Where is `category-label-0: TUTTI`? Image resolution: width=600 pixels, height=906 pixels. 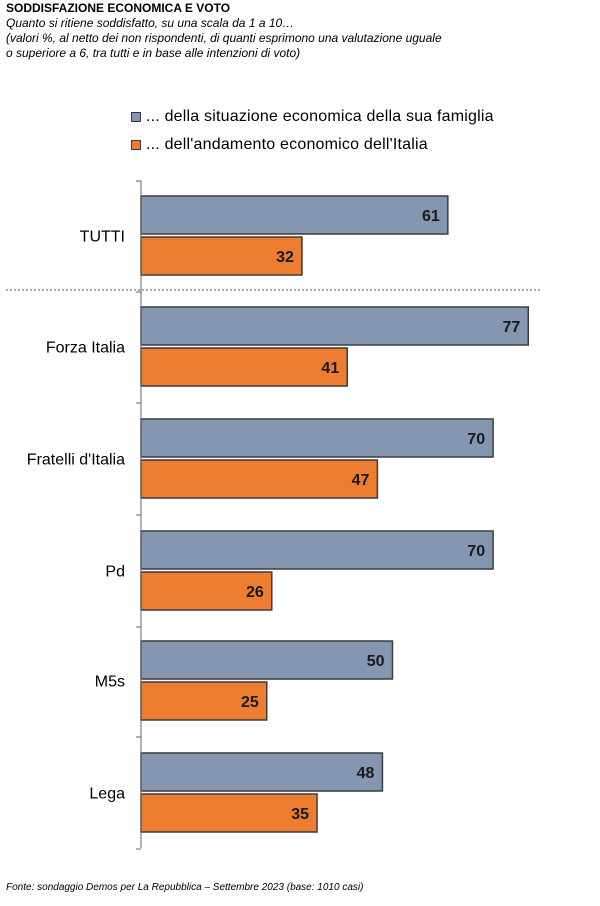 category-label-0: TUTTI is located at coordinates (102, 237).